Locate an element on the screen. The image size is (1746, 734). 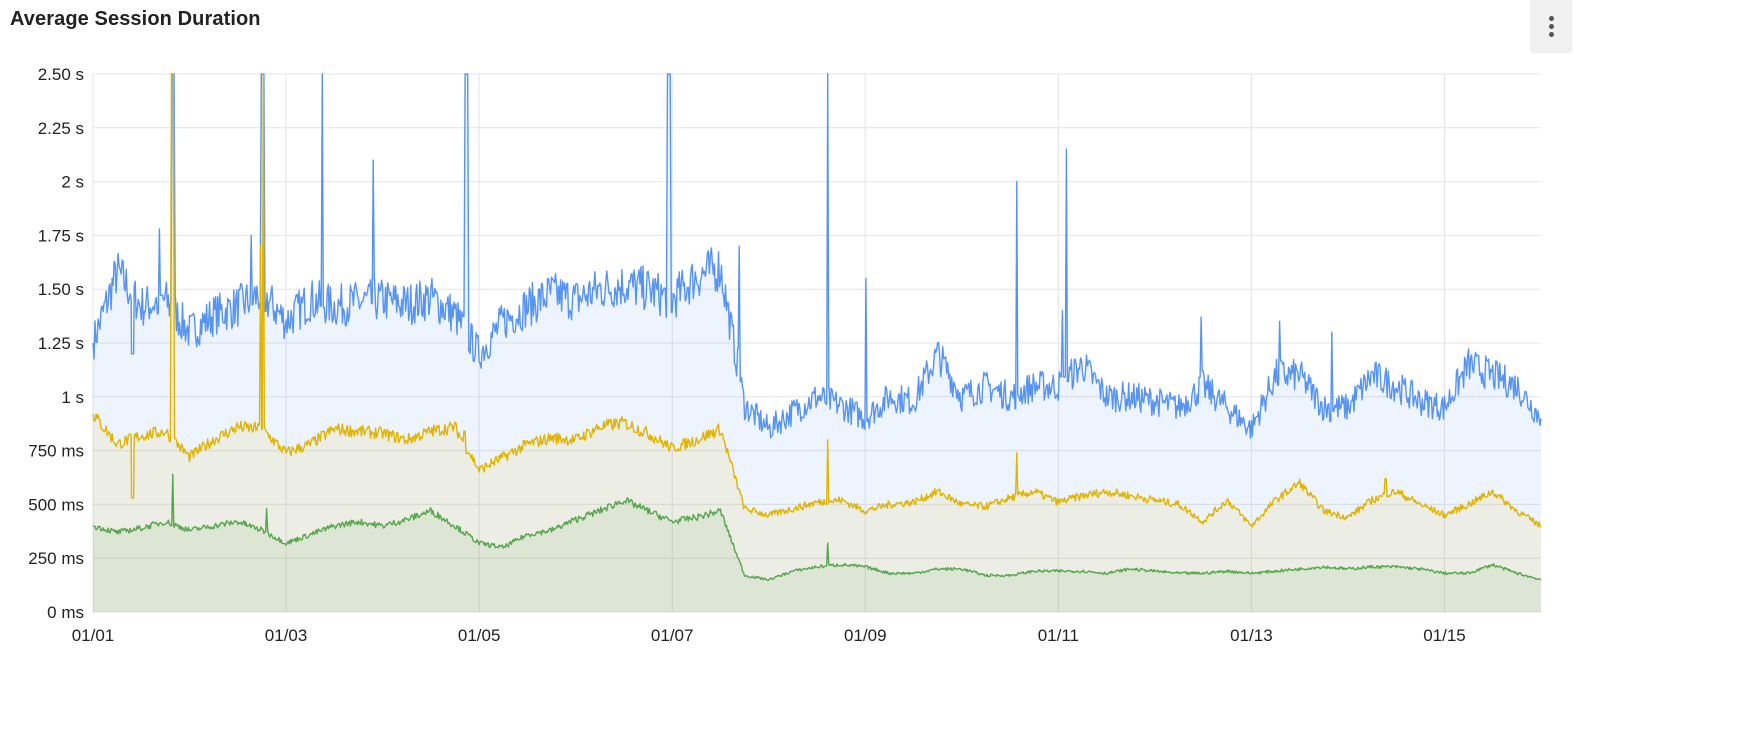
y-tick-label: 250 ms is located at coordinates (56, 558).